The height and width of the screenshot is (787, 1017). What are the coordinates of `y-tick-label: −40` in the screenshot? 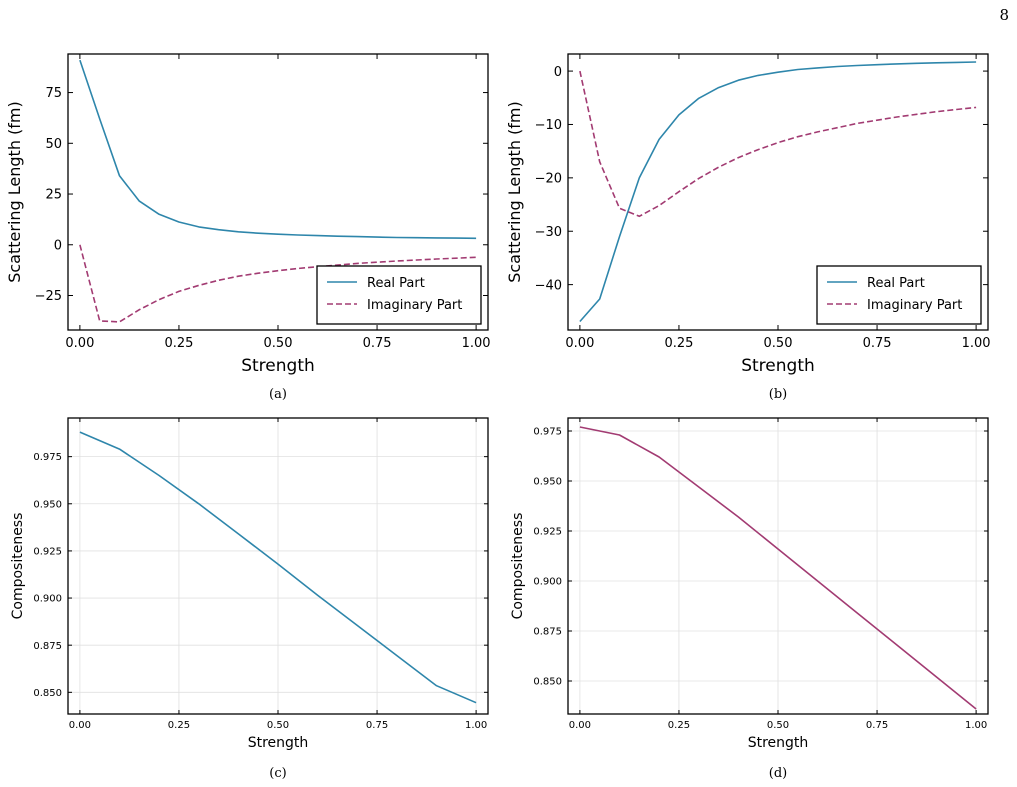 It's located at (548, 285).